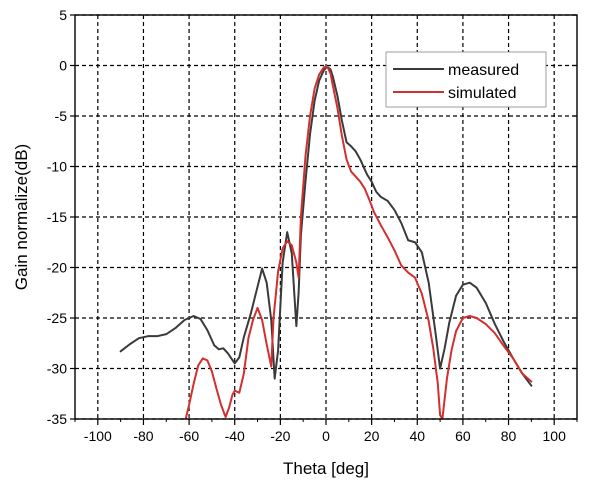 The height and width of the screenshot is (496, 592). Describe the element at coordinates (483, 70) in the screenshot. I see `legend-label-measured: measured` at that location.